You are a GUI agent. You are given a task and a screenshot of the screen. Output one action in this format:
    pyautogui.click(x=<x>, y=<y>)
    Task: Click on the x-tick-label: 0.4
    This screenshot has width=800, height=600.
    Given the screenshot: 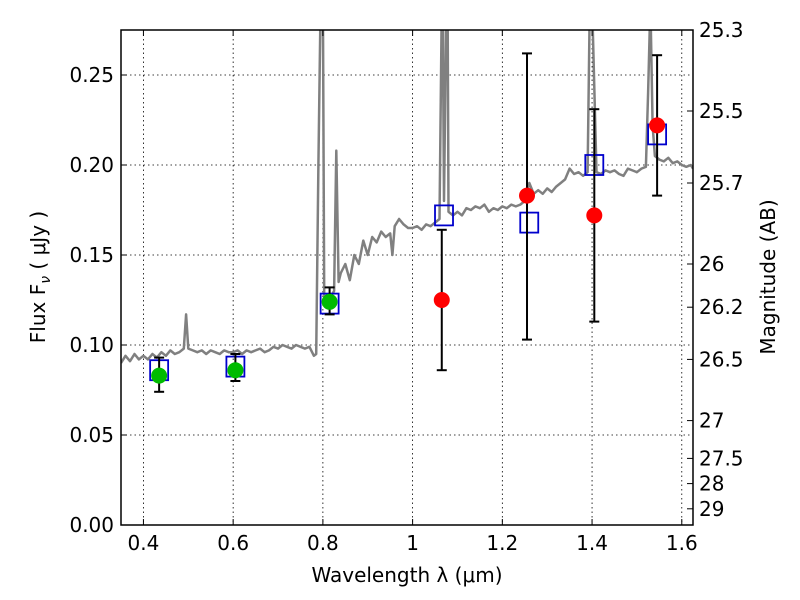 What is the action you would take?
    pyautogui.click(x=144, y=543)
    